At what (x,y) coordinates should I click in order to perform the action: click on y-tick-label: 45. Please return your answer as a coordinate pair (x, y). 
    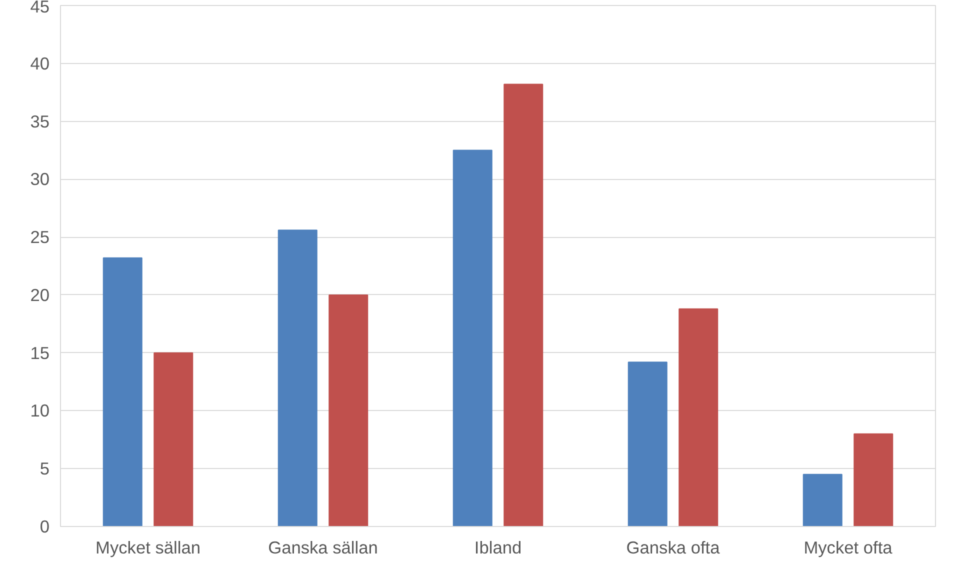
    Looking at the image, I should click on (40, 8).